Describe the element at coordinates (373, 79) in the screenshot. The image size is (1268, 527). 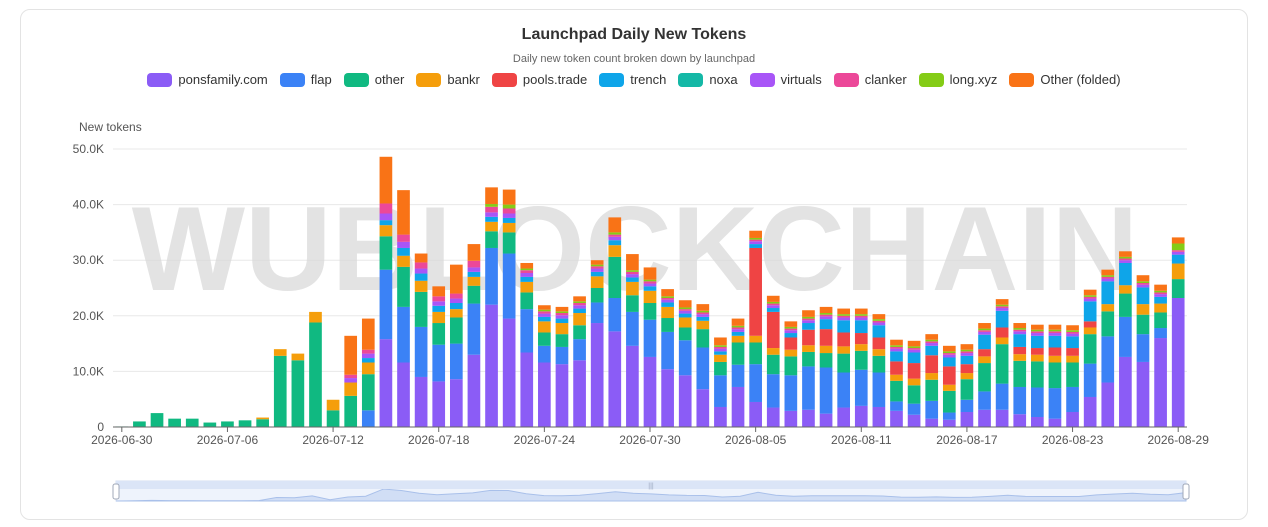
I see `legend-item-other: other` at that location.